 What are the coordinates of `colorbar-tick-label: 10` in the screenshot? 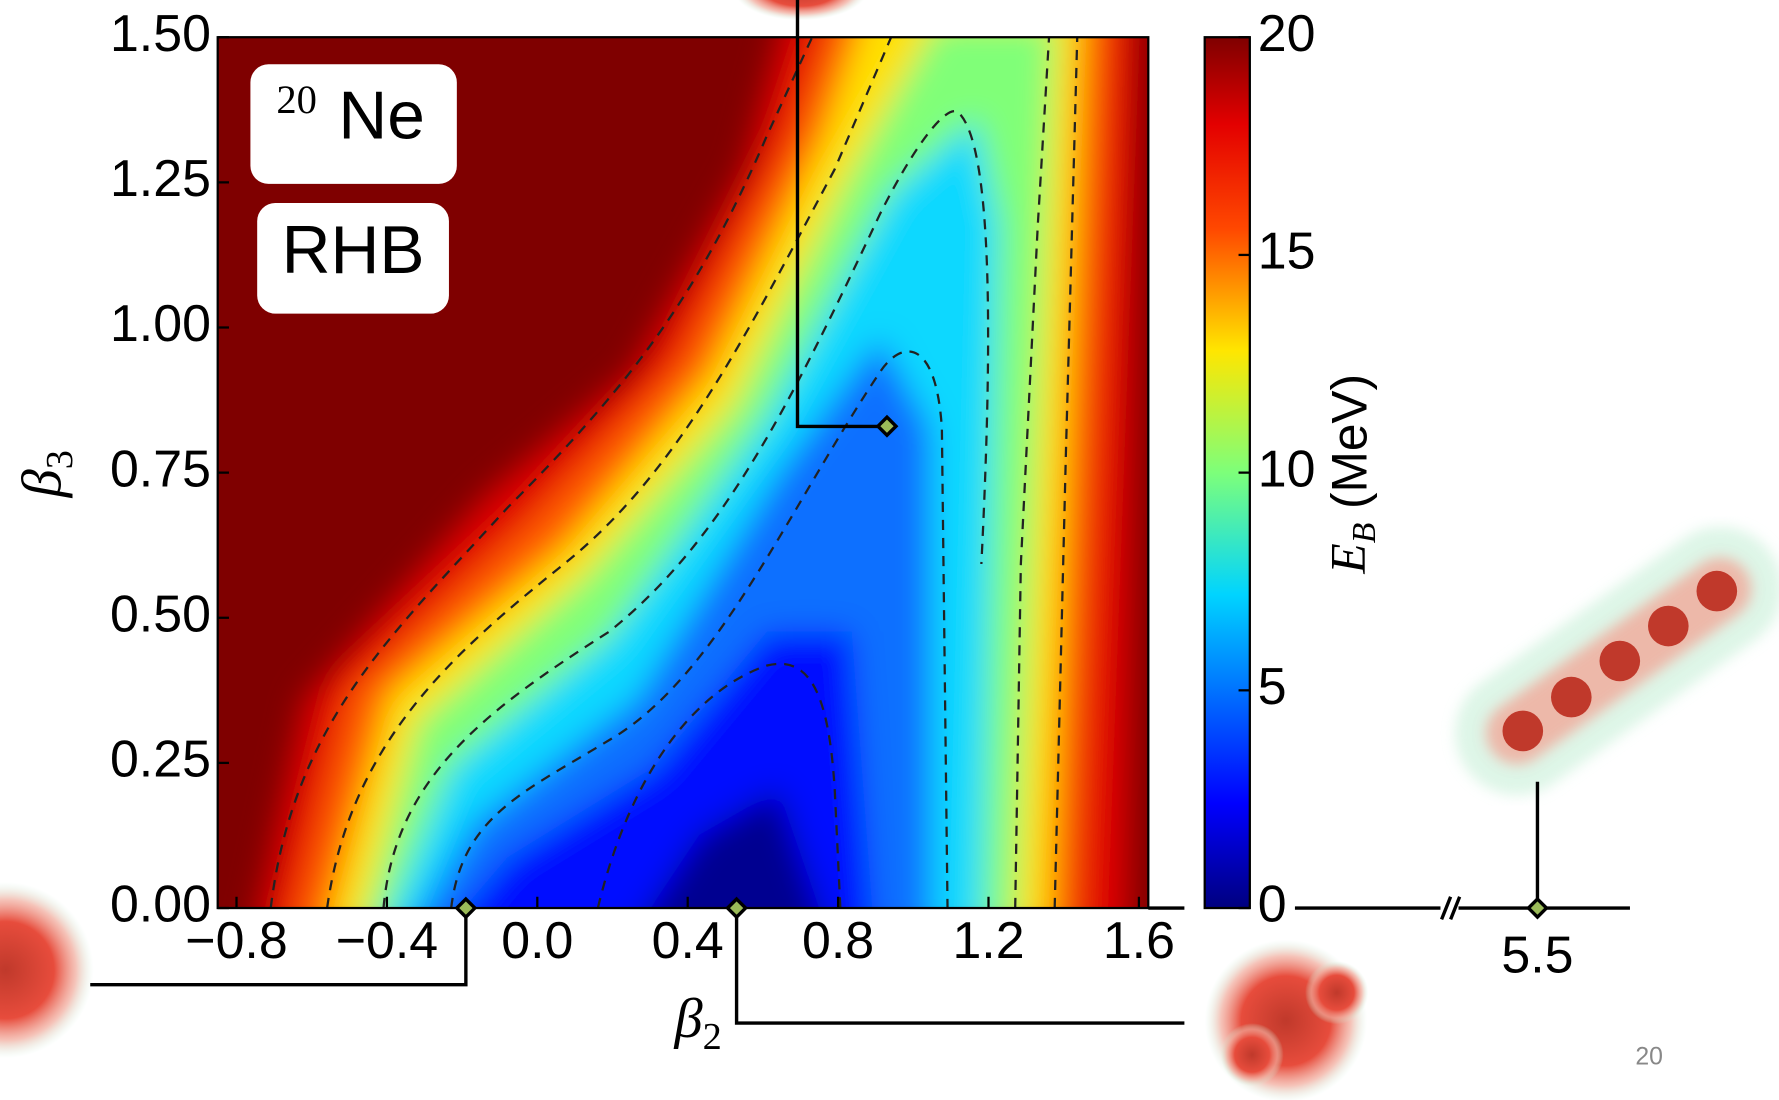 It's located at (1287, 468).